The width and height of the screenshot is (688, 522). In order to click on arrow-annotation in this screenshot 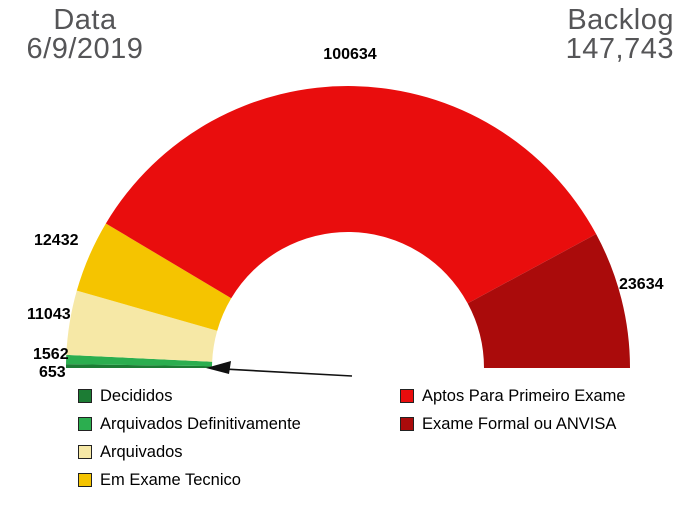, I will do `click(279, 369)`.